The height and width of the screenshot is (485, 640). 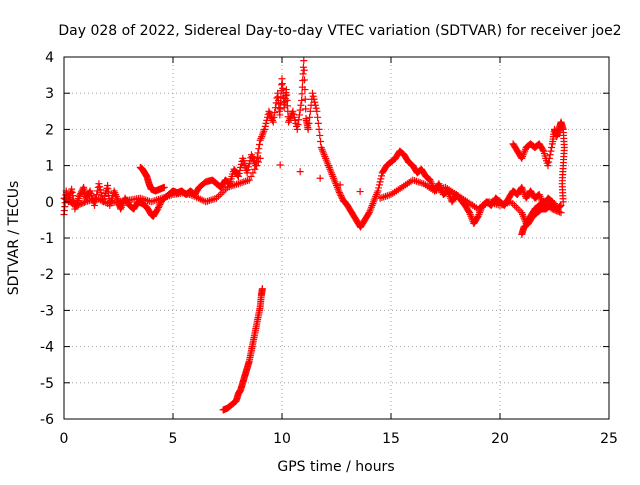 What do you see at coordinates (538, 162) in the screenshot?
I see `series-late-branch` at bounding box center [538, 162].